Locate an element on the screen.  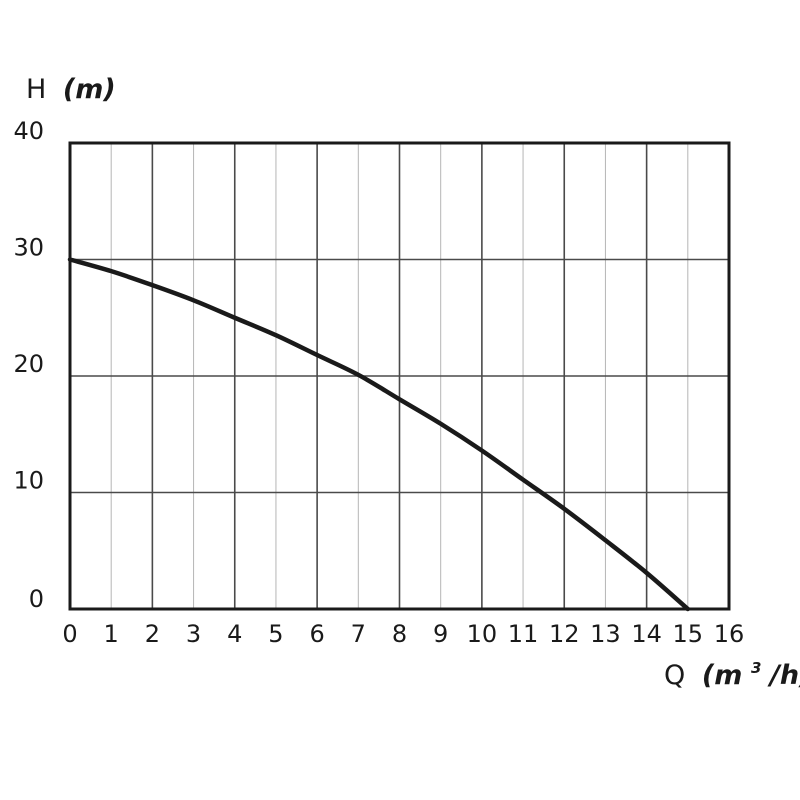
x-tick-label: 0 is located at coordinates (69, 634).